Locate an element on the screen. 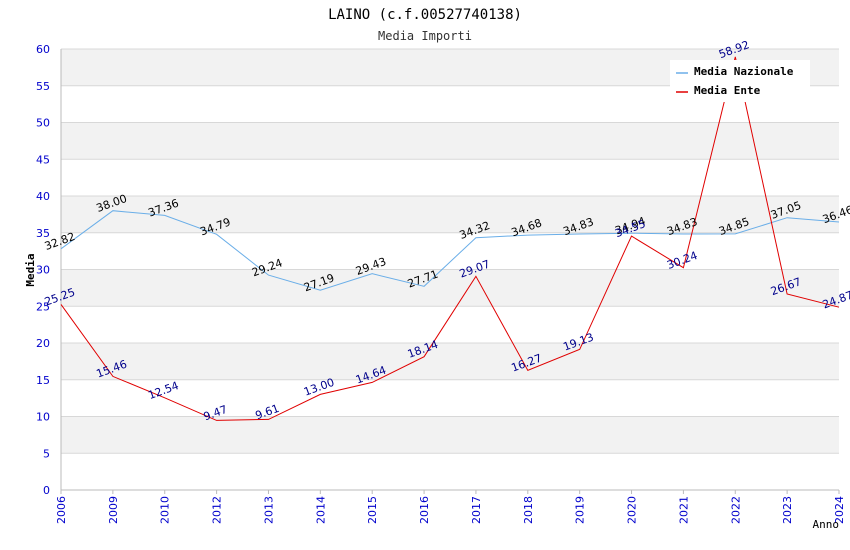  x-tick-label: 2024 is located at coordinates (839, 510).